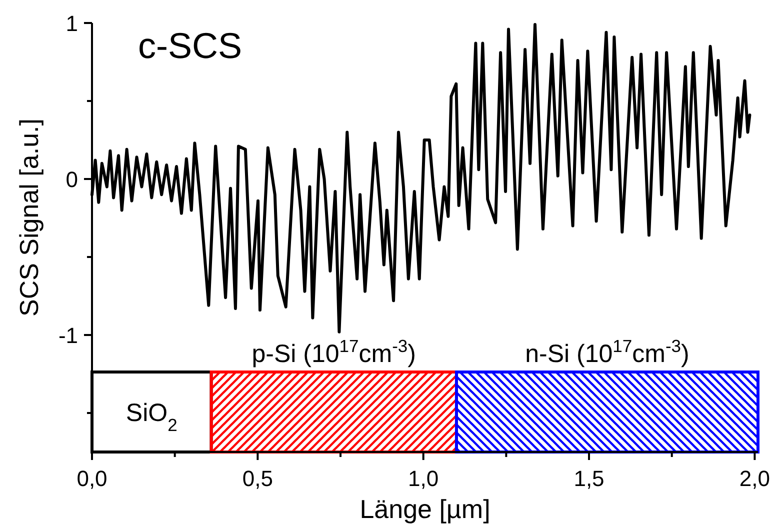  I want to click on y-tick-label: 1, so click(72, 23).